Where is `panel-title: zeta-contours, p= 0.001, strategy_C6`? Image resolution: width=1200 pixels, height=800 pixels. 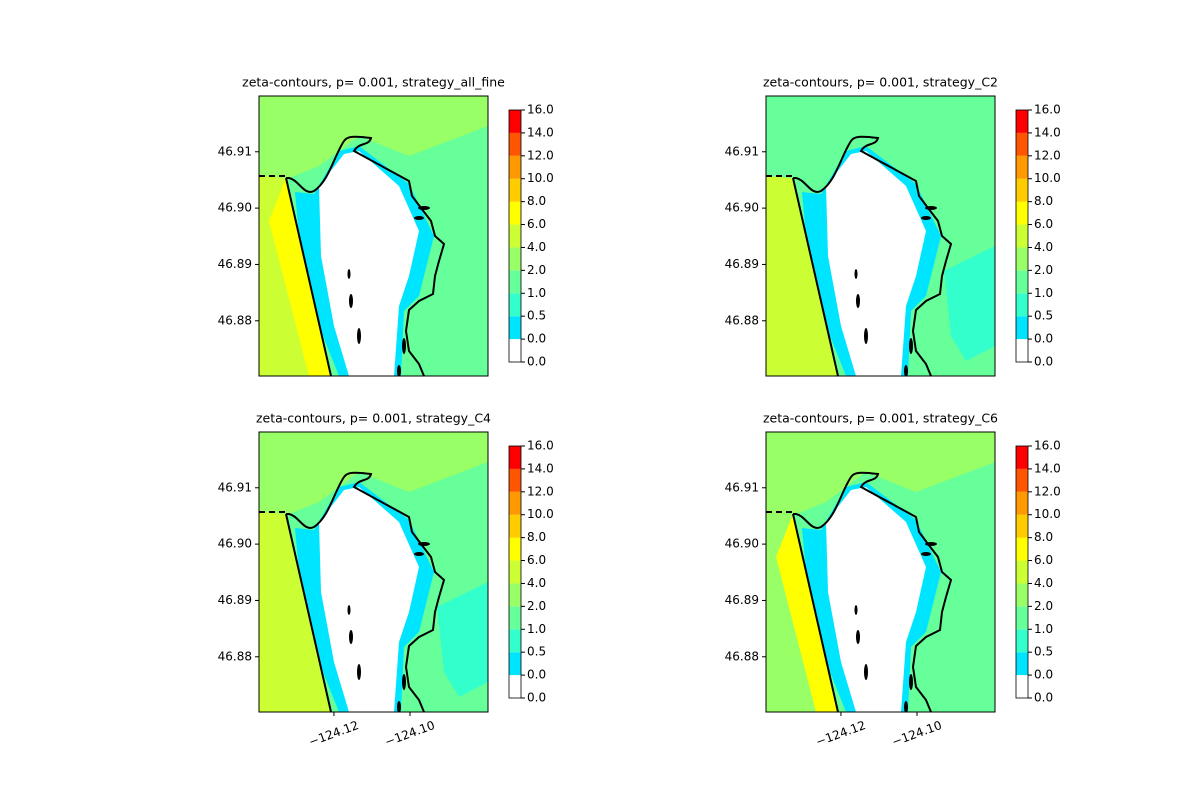 panel-title: zeta-contours, p= 0.001, strategy_C6 is located at coordinates (880, 418).